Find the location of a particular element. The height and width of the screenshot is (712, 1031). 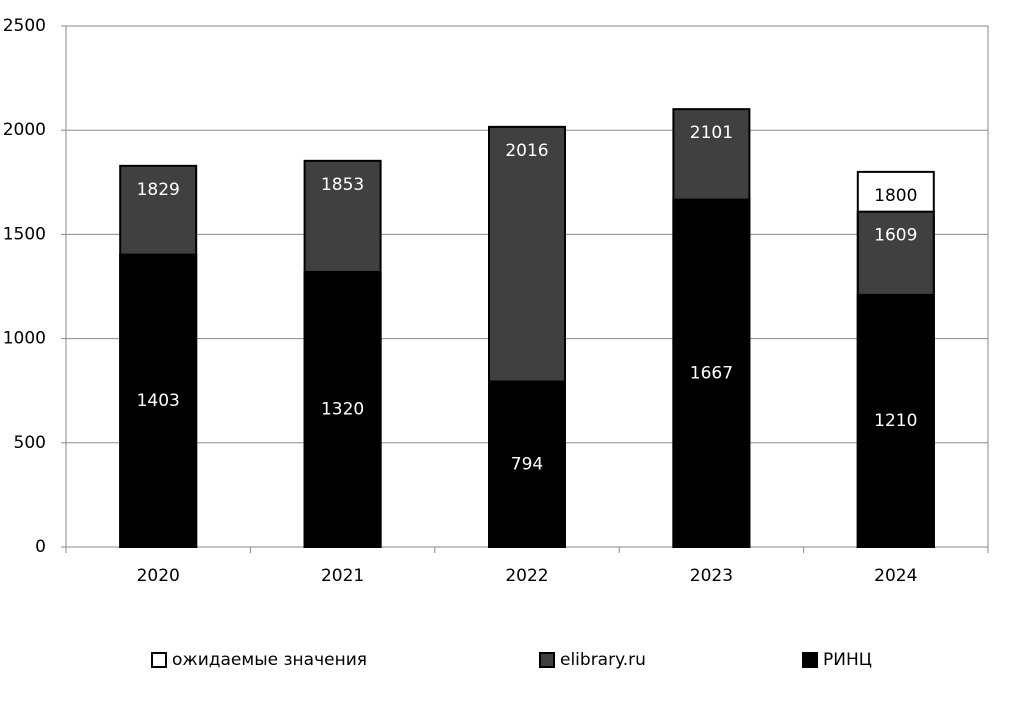

value-label: 794 is located at coordinates (527, 464).